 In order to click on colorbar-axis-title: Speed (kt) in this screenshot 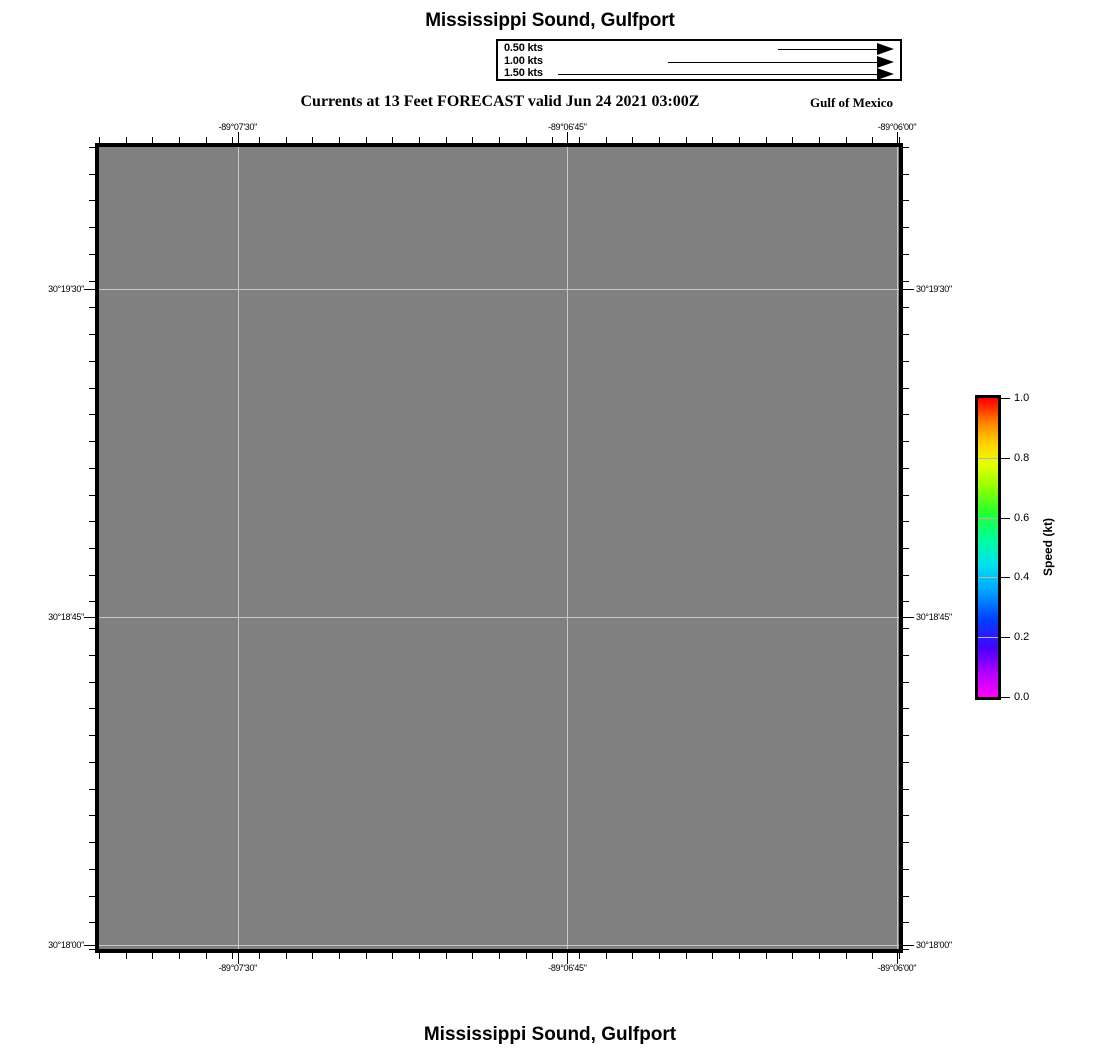, I will do `click(1048, 547)`.